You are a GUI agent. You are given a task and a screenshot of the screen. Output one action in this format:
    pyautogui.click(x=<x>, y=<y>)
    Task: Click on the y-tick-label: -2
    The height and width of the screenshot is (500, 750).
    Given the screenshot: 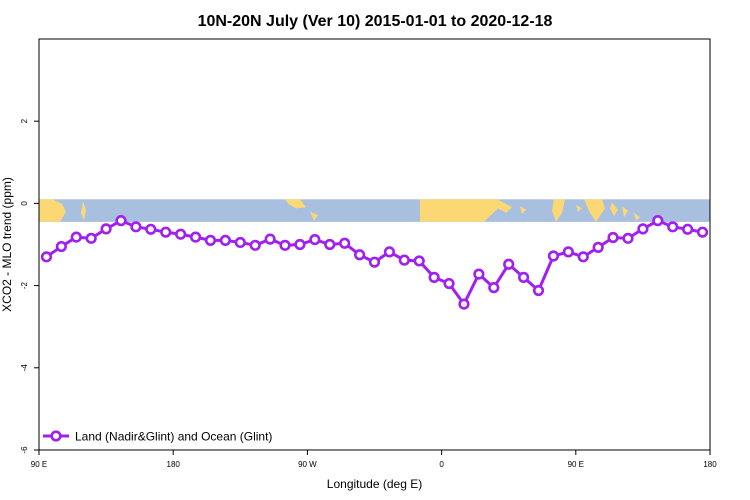 What is the action you would take?
    pyautogui.click(x=24, y=285)
    